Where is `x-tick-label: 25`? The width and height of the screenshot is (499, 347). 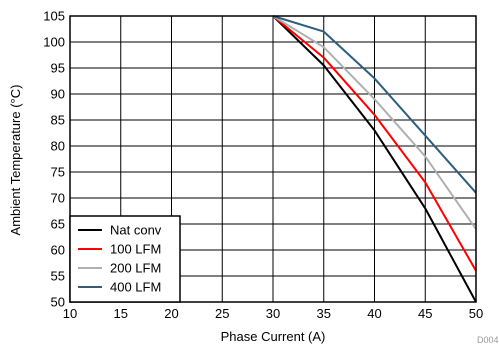
x-tick-label: 25 is located at coordinates (222, 313).